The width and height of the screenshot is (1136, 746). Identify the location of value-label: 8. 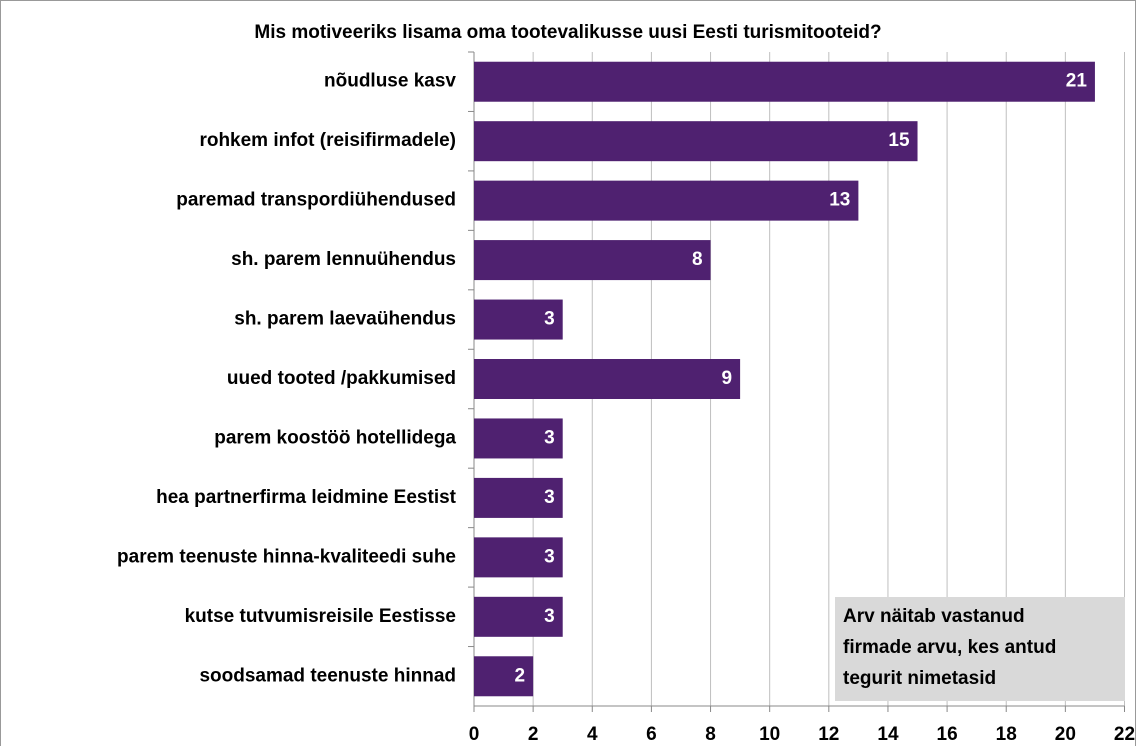
(697, 259).